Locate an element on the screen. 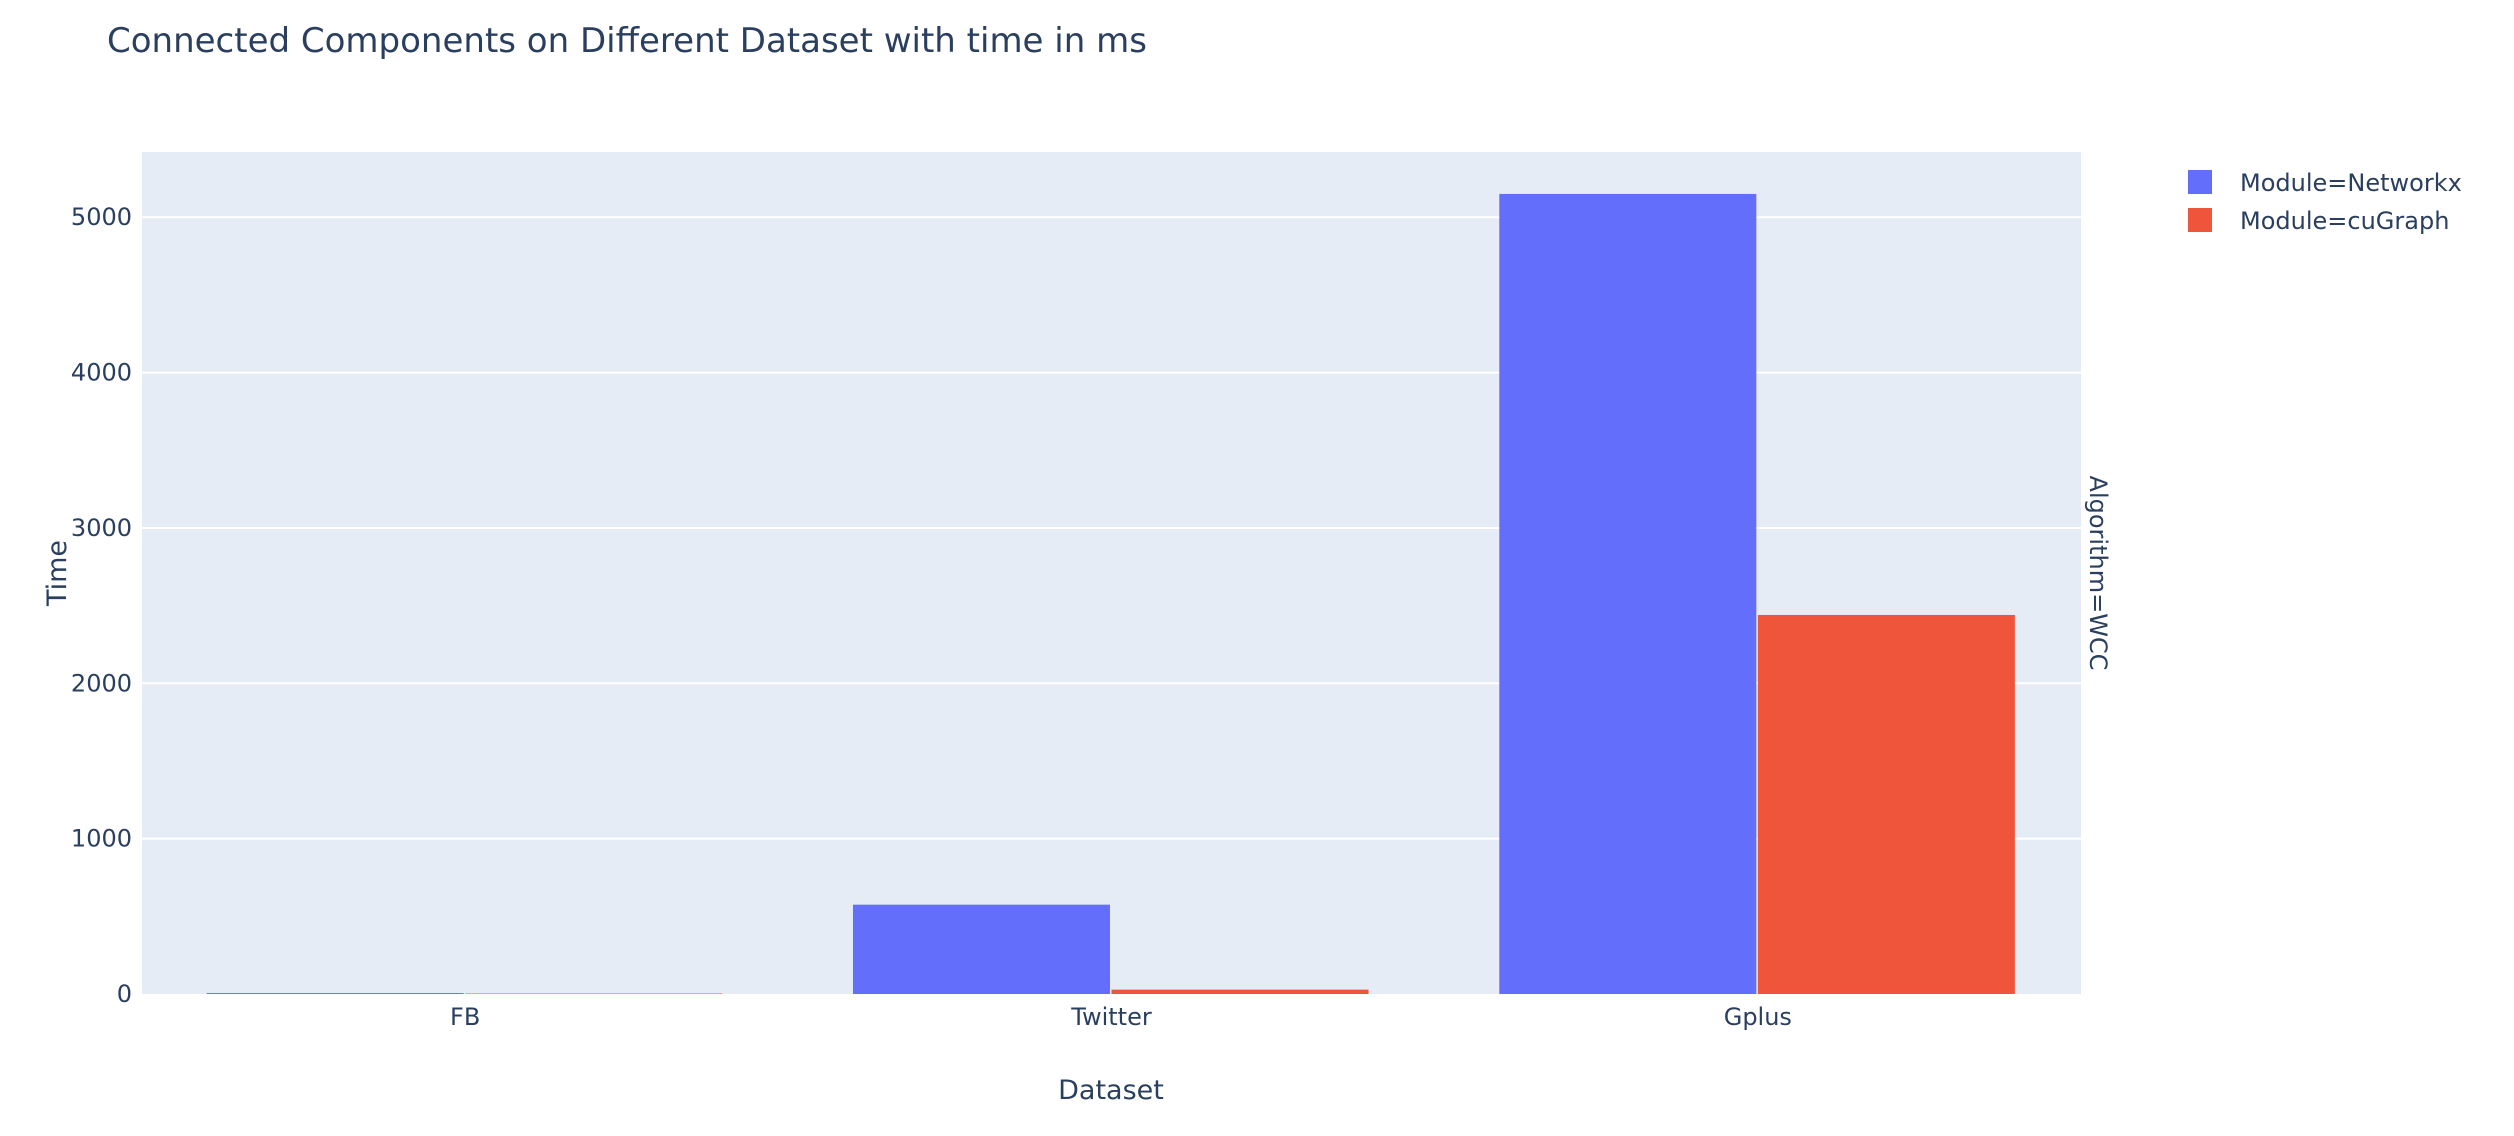  y-tick-label: 3000 is located at coordinates (101, 528).